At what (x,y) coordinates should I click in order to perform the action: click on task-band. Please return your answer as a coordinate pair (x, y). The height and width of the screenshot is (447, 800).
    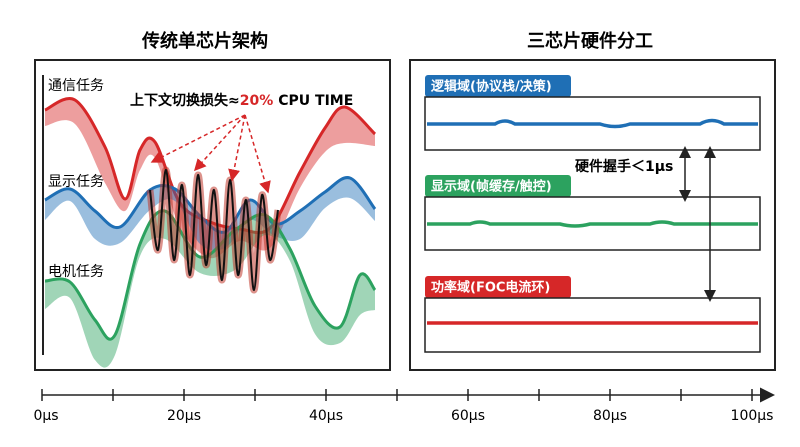
    Looking at the image, I should click on (210, 214).